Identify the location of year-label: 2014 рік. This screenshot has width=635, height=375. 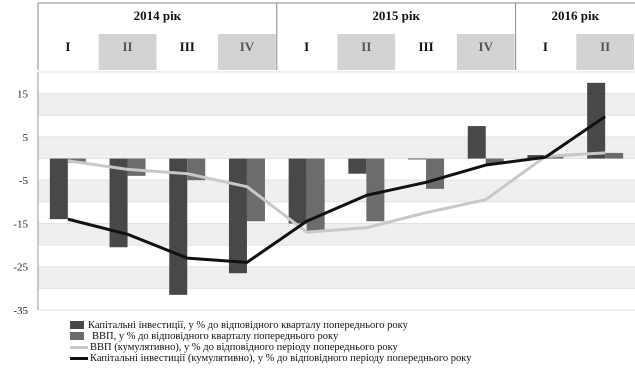
(158, 15).